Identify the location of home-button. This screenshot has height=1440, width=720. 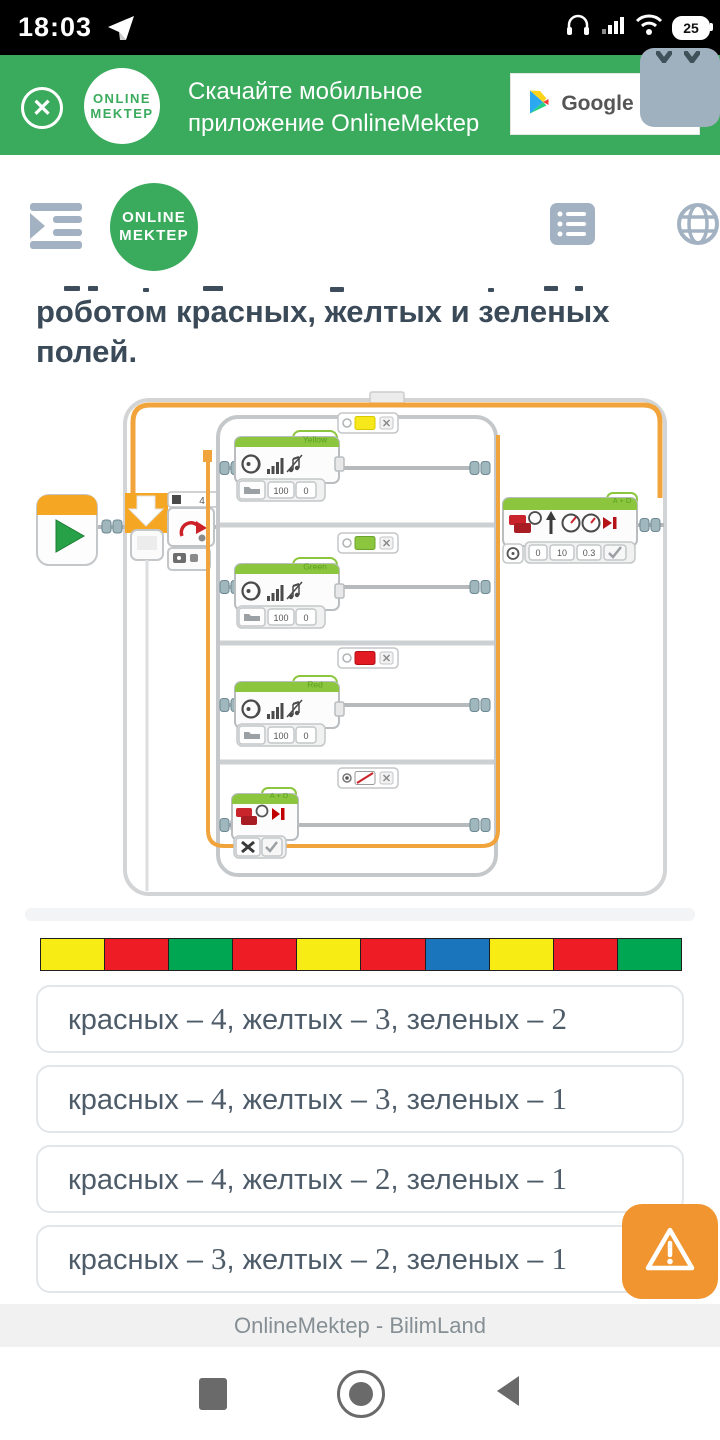
(361, 1393).